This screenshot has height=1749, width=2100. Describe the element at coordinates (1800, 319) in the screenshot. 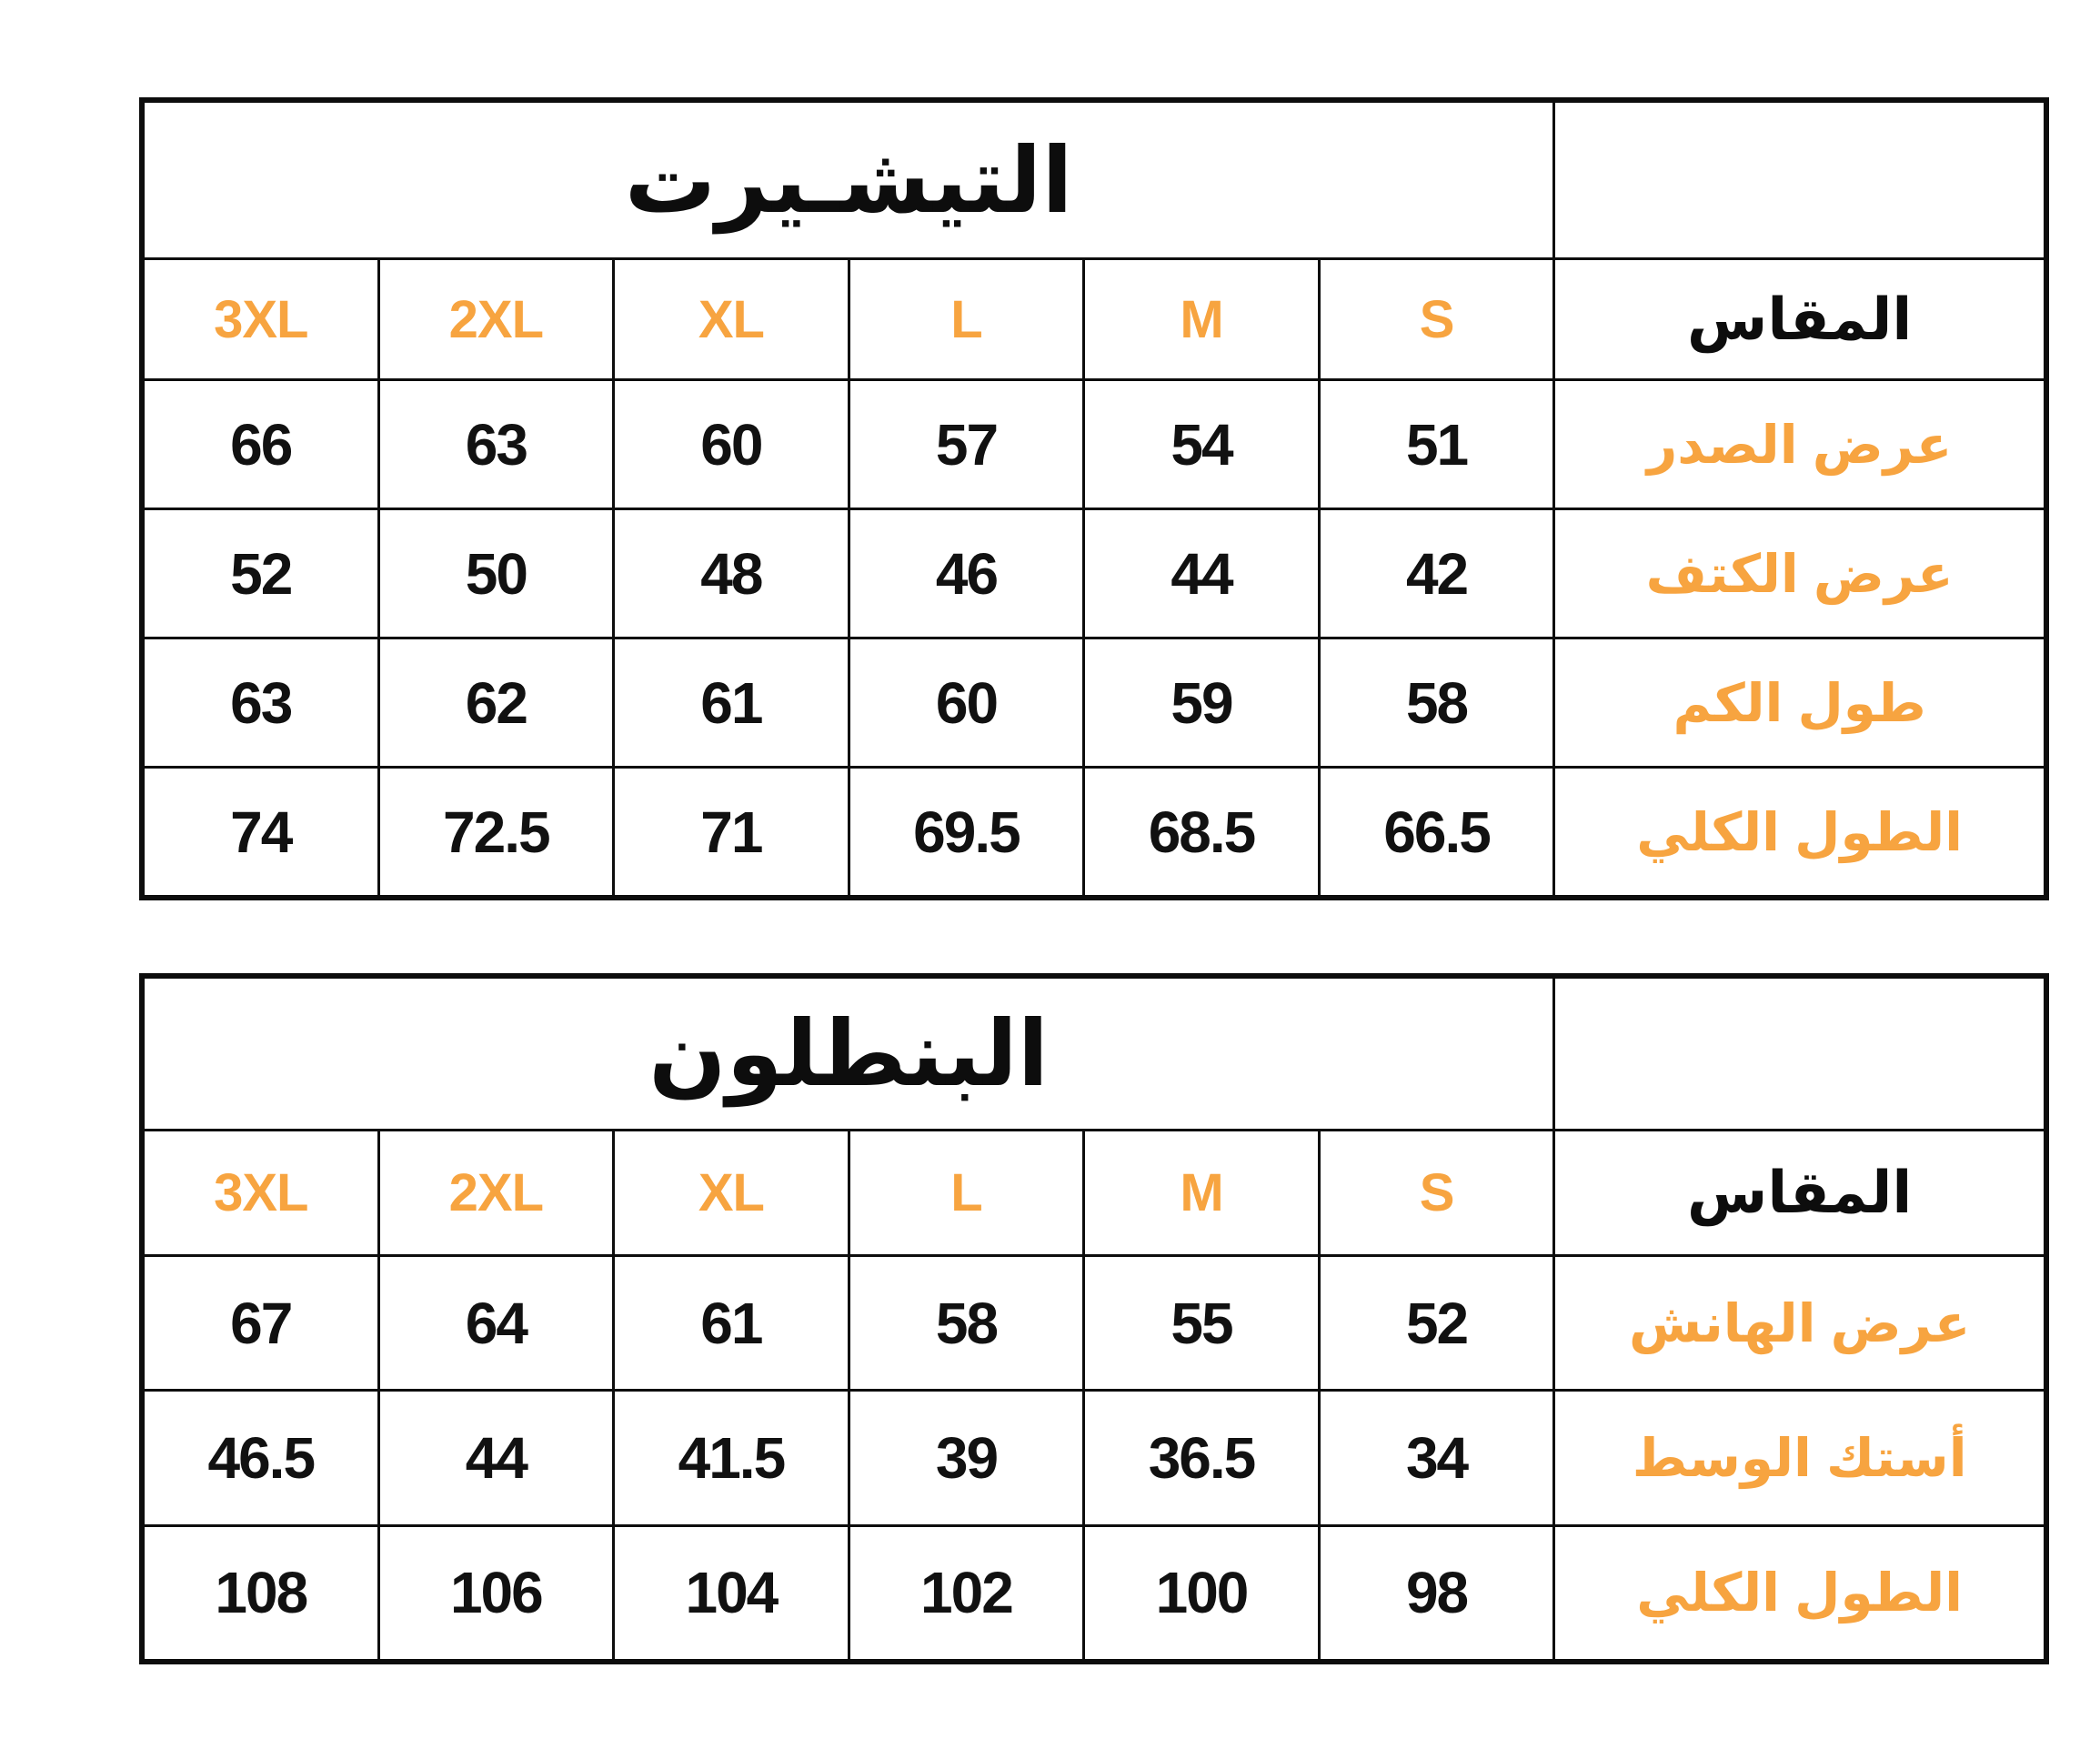

I see `tshirt-size-header-label: المقاس` at that location.